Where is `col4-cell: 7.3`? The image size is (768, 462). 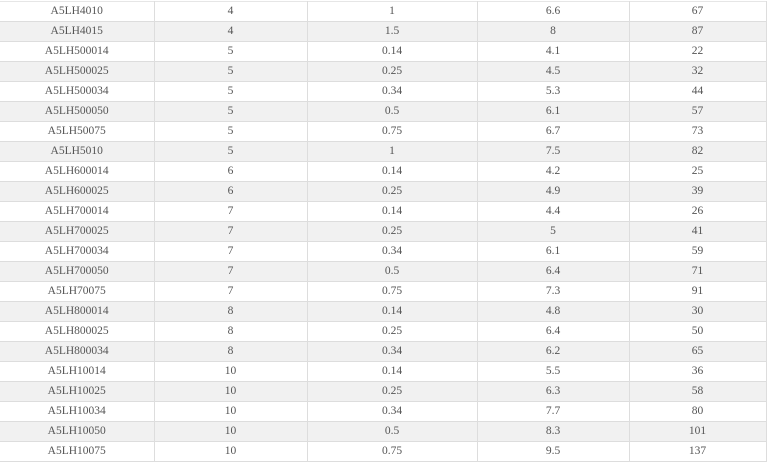 col4-cell: 7.3 is located at coordinates (553, 291).